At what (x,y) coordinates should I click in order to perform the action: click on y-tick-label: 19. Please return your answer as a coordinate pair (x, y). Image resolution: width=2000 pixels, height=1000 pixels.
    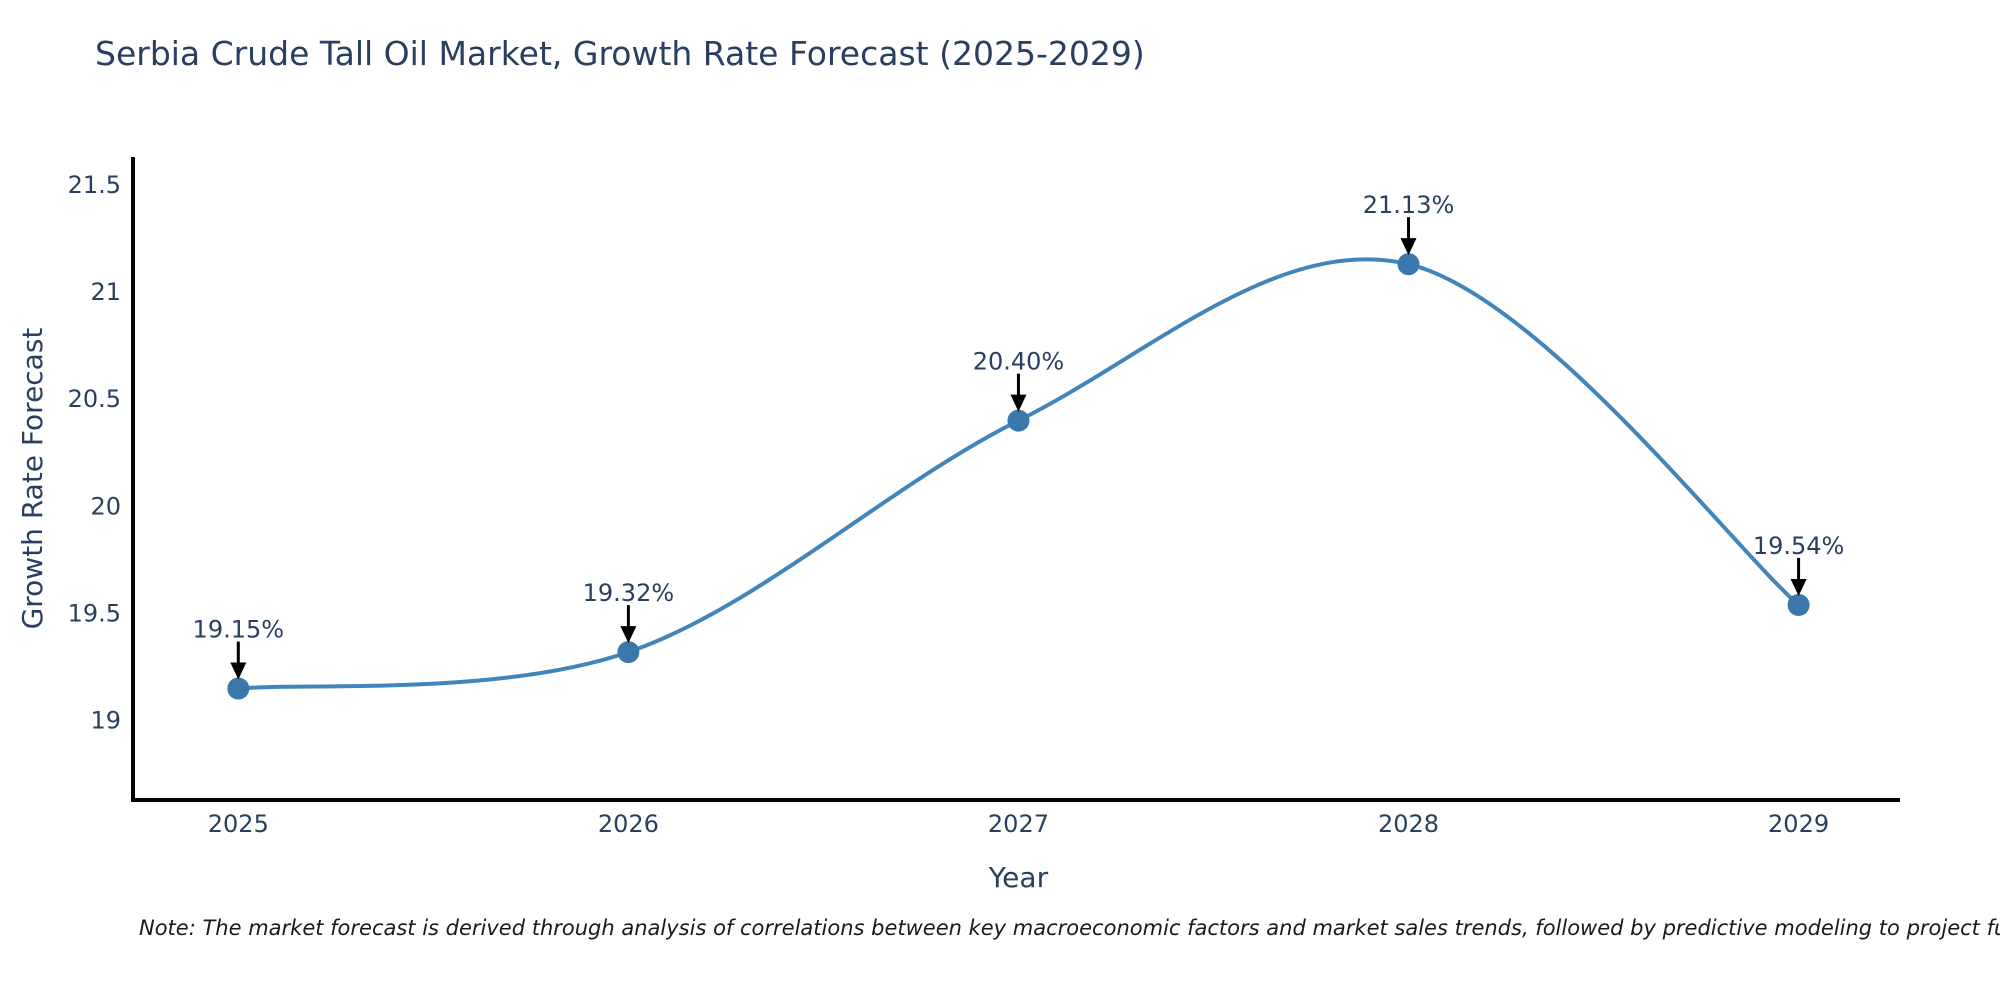
    Looking at the image, I should click on (105, 721).